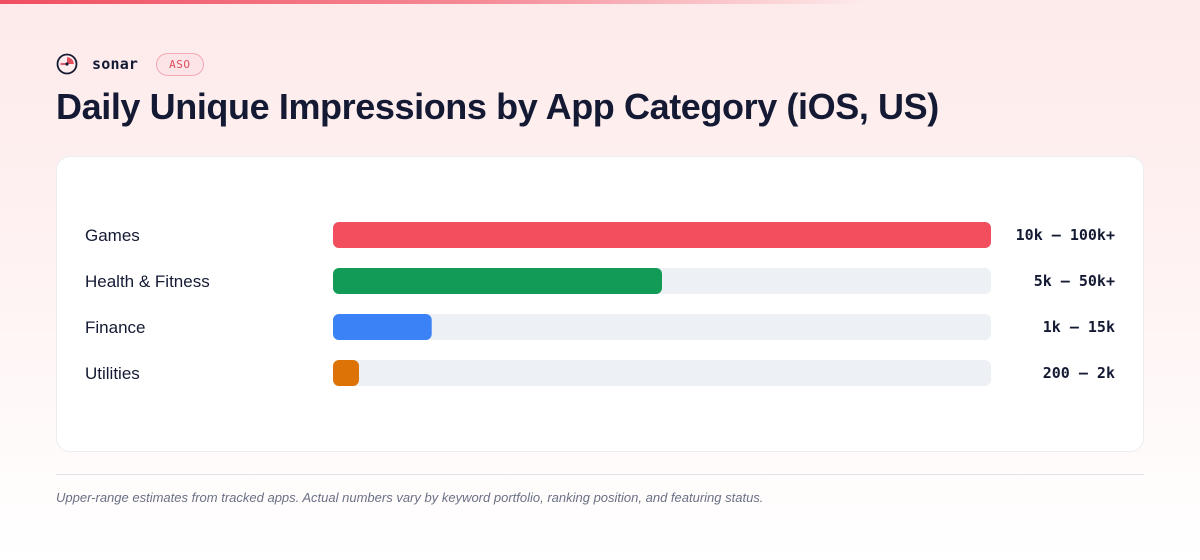  What do you see at coordinates (1065, 235) in the screenshot?
I see `value-label: 10k – 100k+` at bounding box center [1065, 235].